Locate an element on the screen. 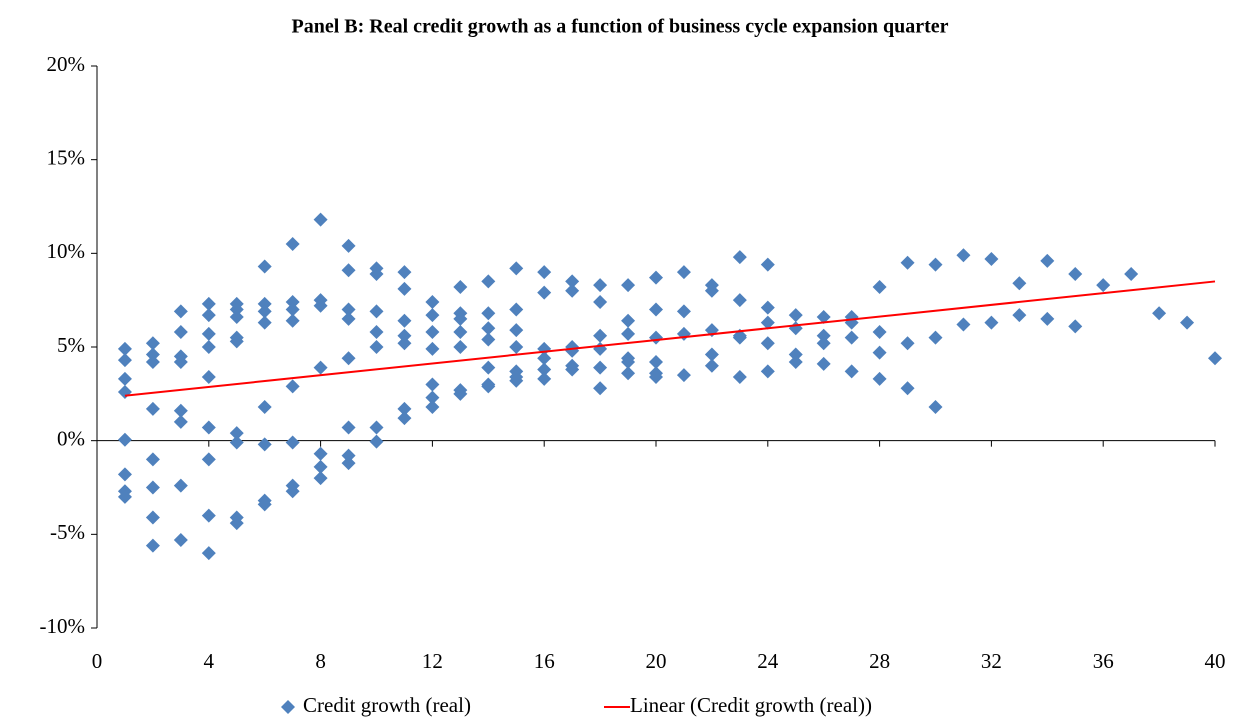  x-tick-label: 16 is located at coordinates (544, 661).